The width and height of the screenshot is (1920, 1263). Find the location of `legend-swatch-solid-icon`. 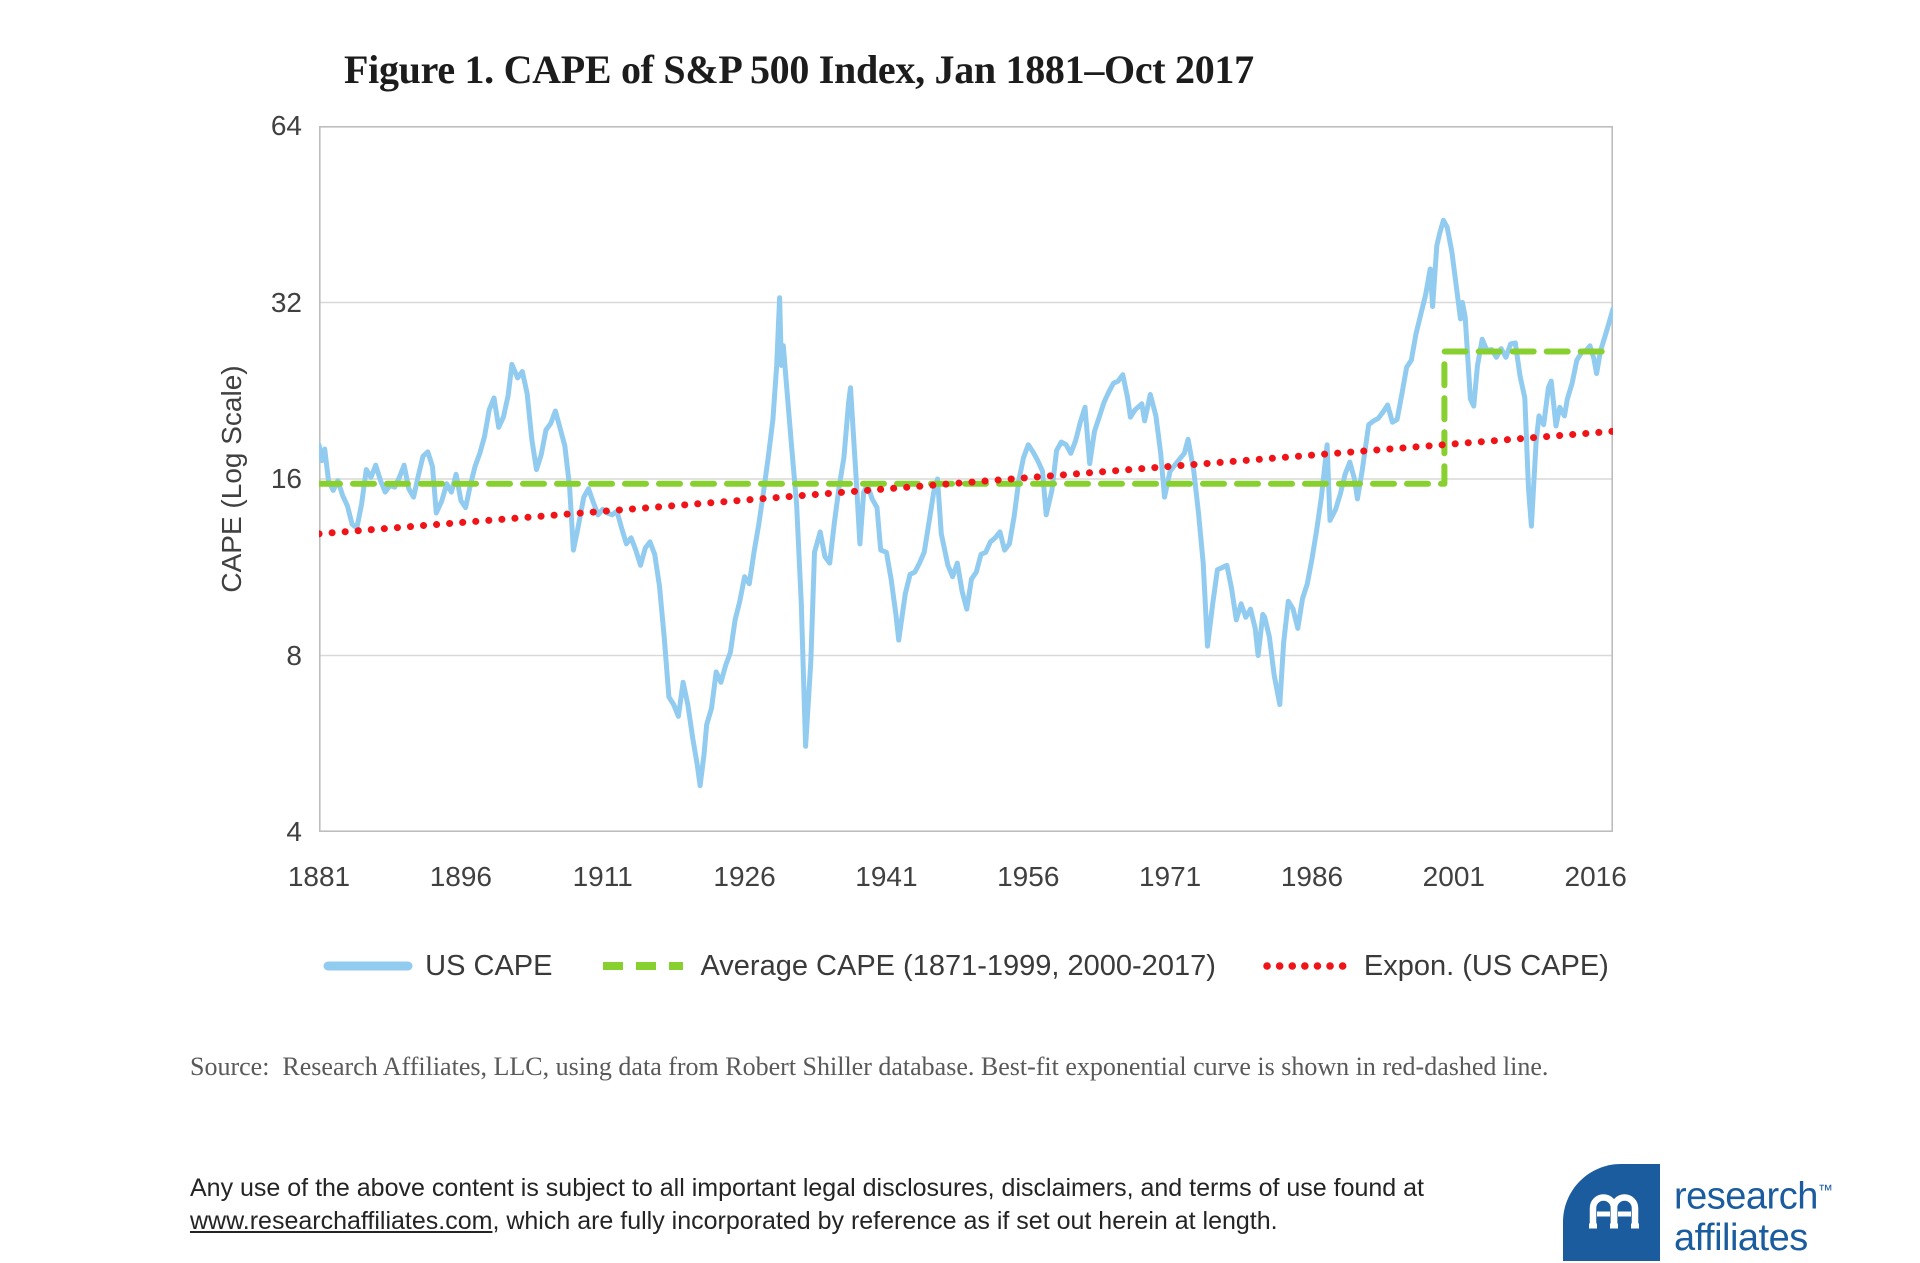

legend-swatch-solid-icon is located at coordinates (368, 966).